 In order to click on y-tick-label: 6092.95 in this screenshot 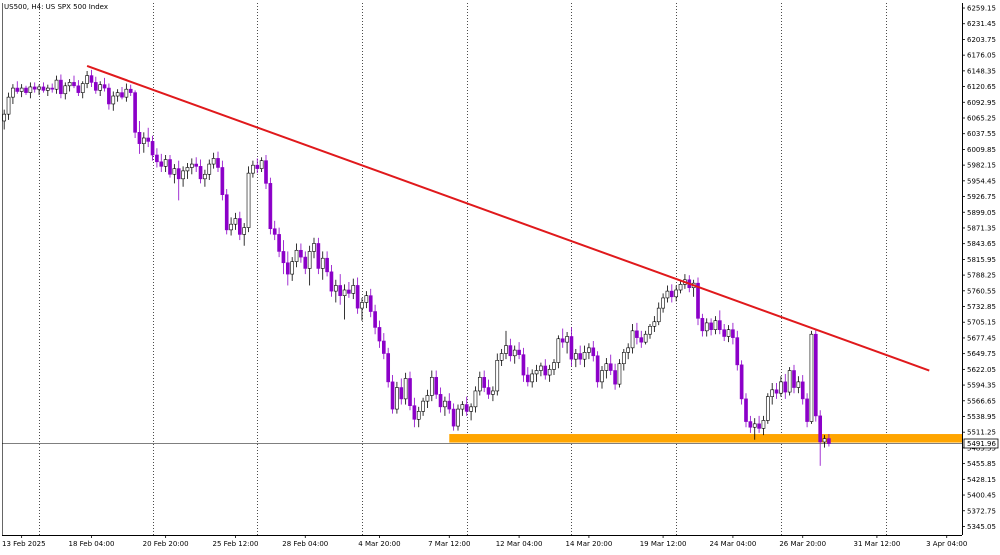, I will do `click(981, 103)`.